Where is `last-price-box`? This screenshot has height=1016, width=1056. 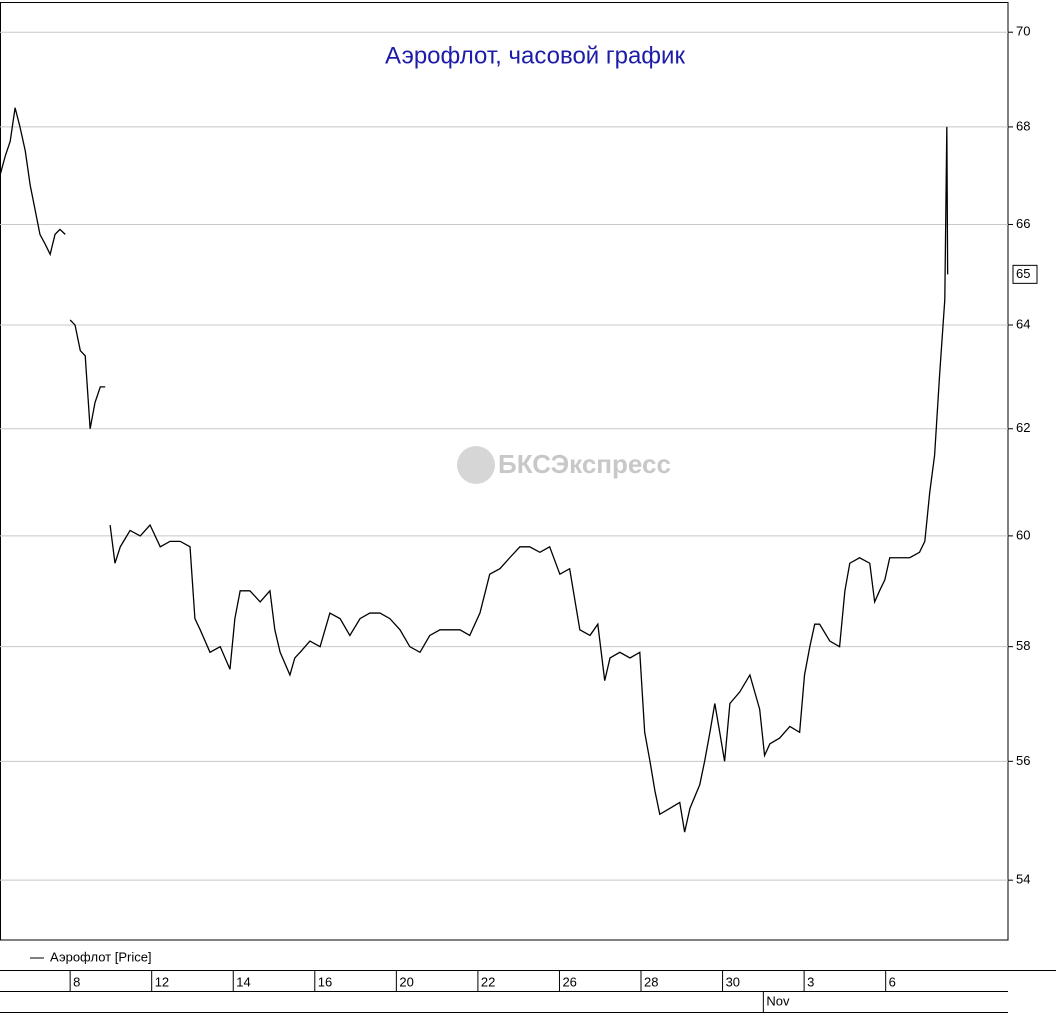 last-price-box is located at coordinates (1025, 274).